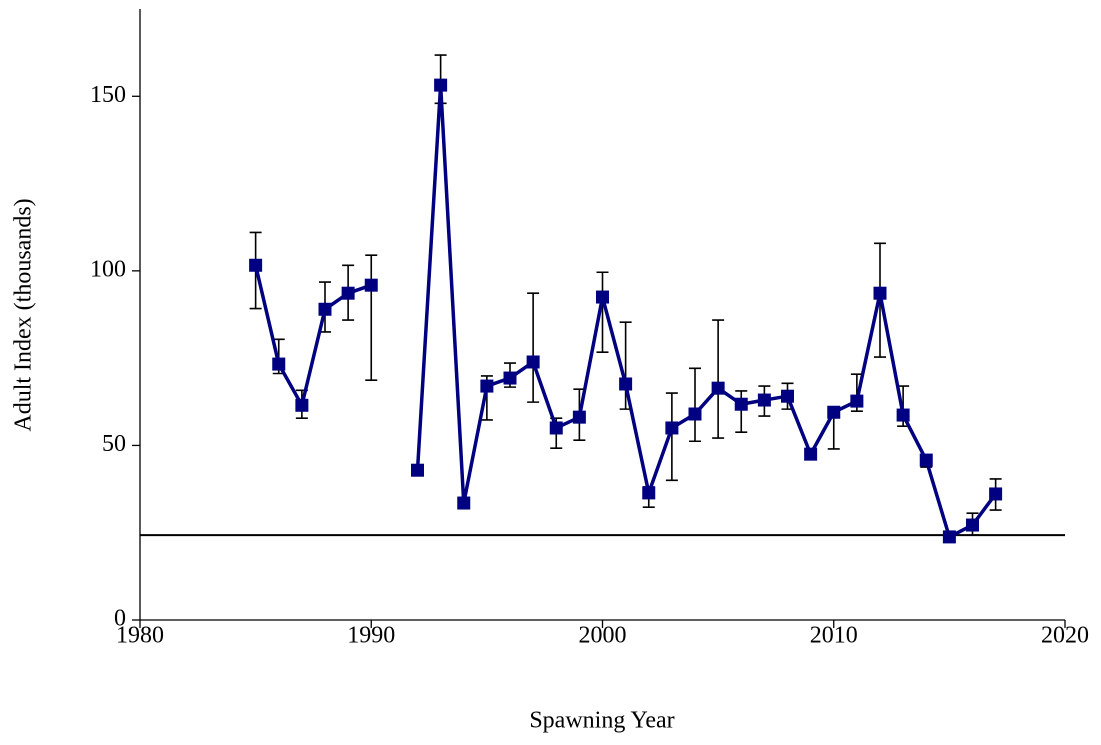 The height and width of the screenshot is (745, 1101). I want to click on x-tick-label: 2020, so click(1065, 636).